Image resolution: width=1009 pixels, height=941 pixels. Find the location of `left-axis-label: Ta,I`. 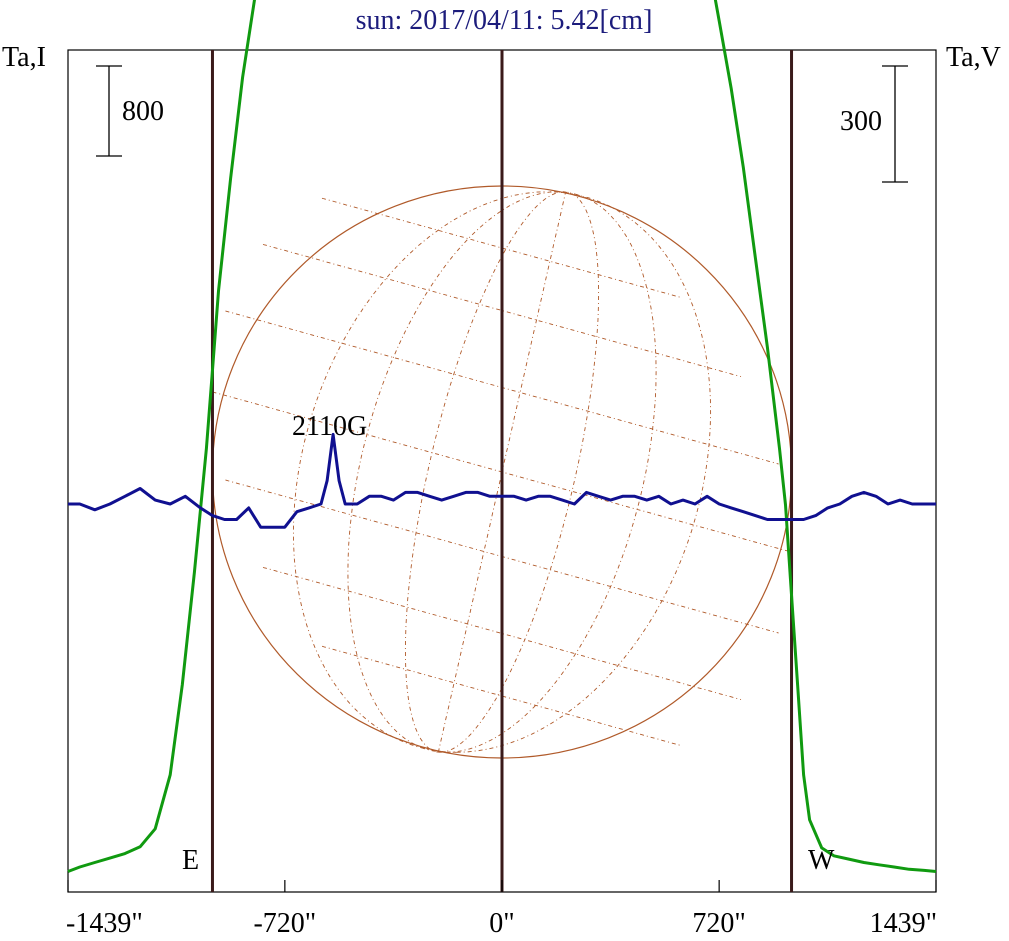

left-axis-label: Ta,I is located at coordinates (24, 57).